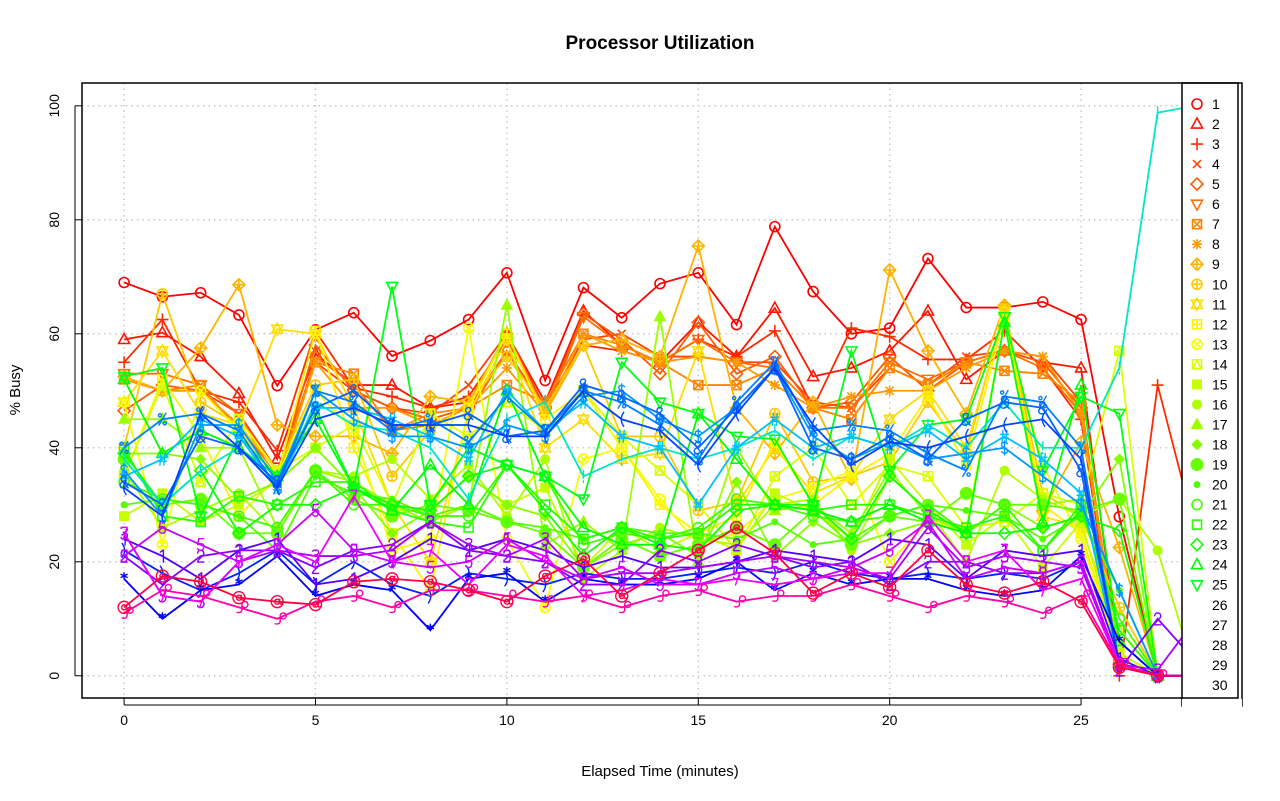 The width and height of the screenshot is (1280, 801). What do you see at coordinates (1081, 720) in the screenshot?
I see `x-tick-label: 25` at bounding box center [1081, 720].